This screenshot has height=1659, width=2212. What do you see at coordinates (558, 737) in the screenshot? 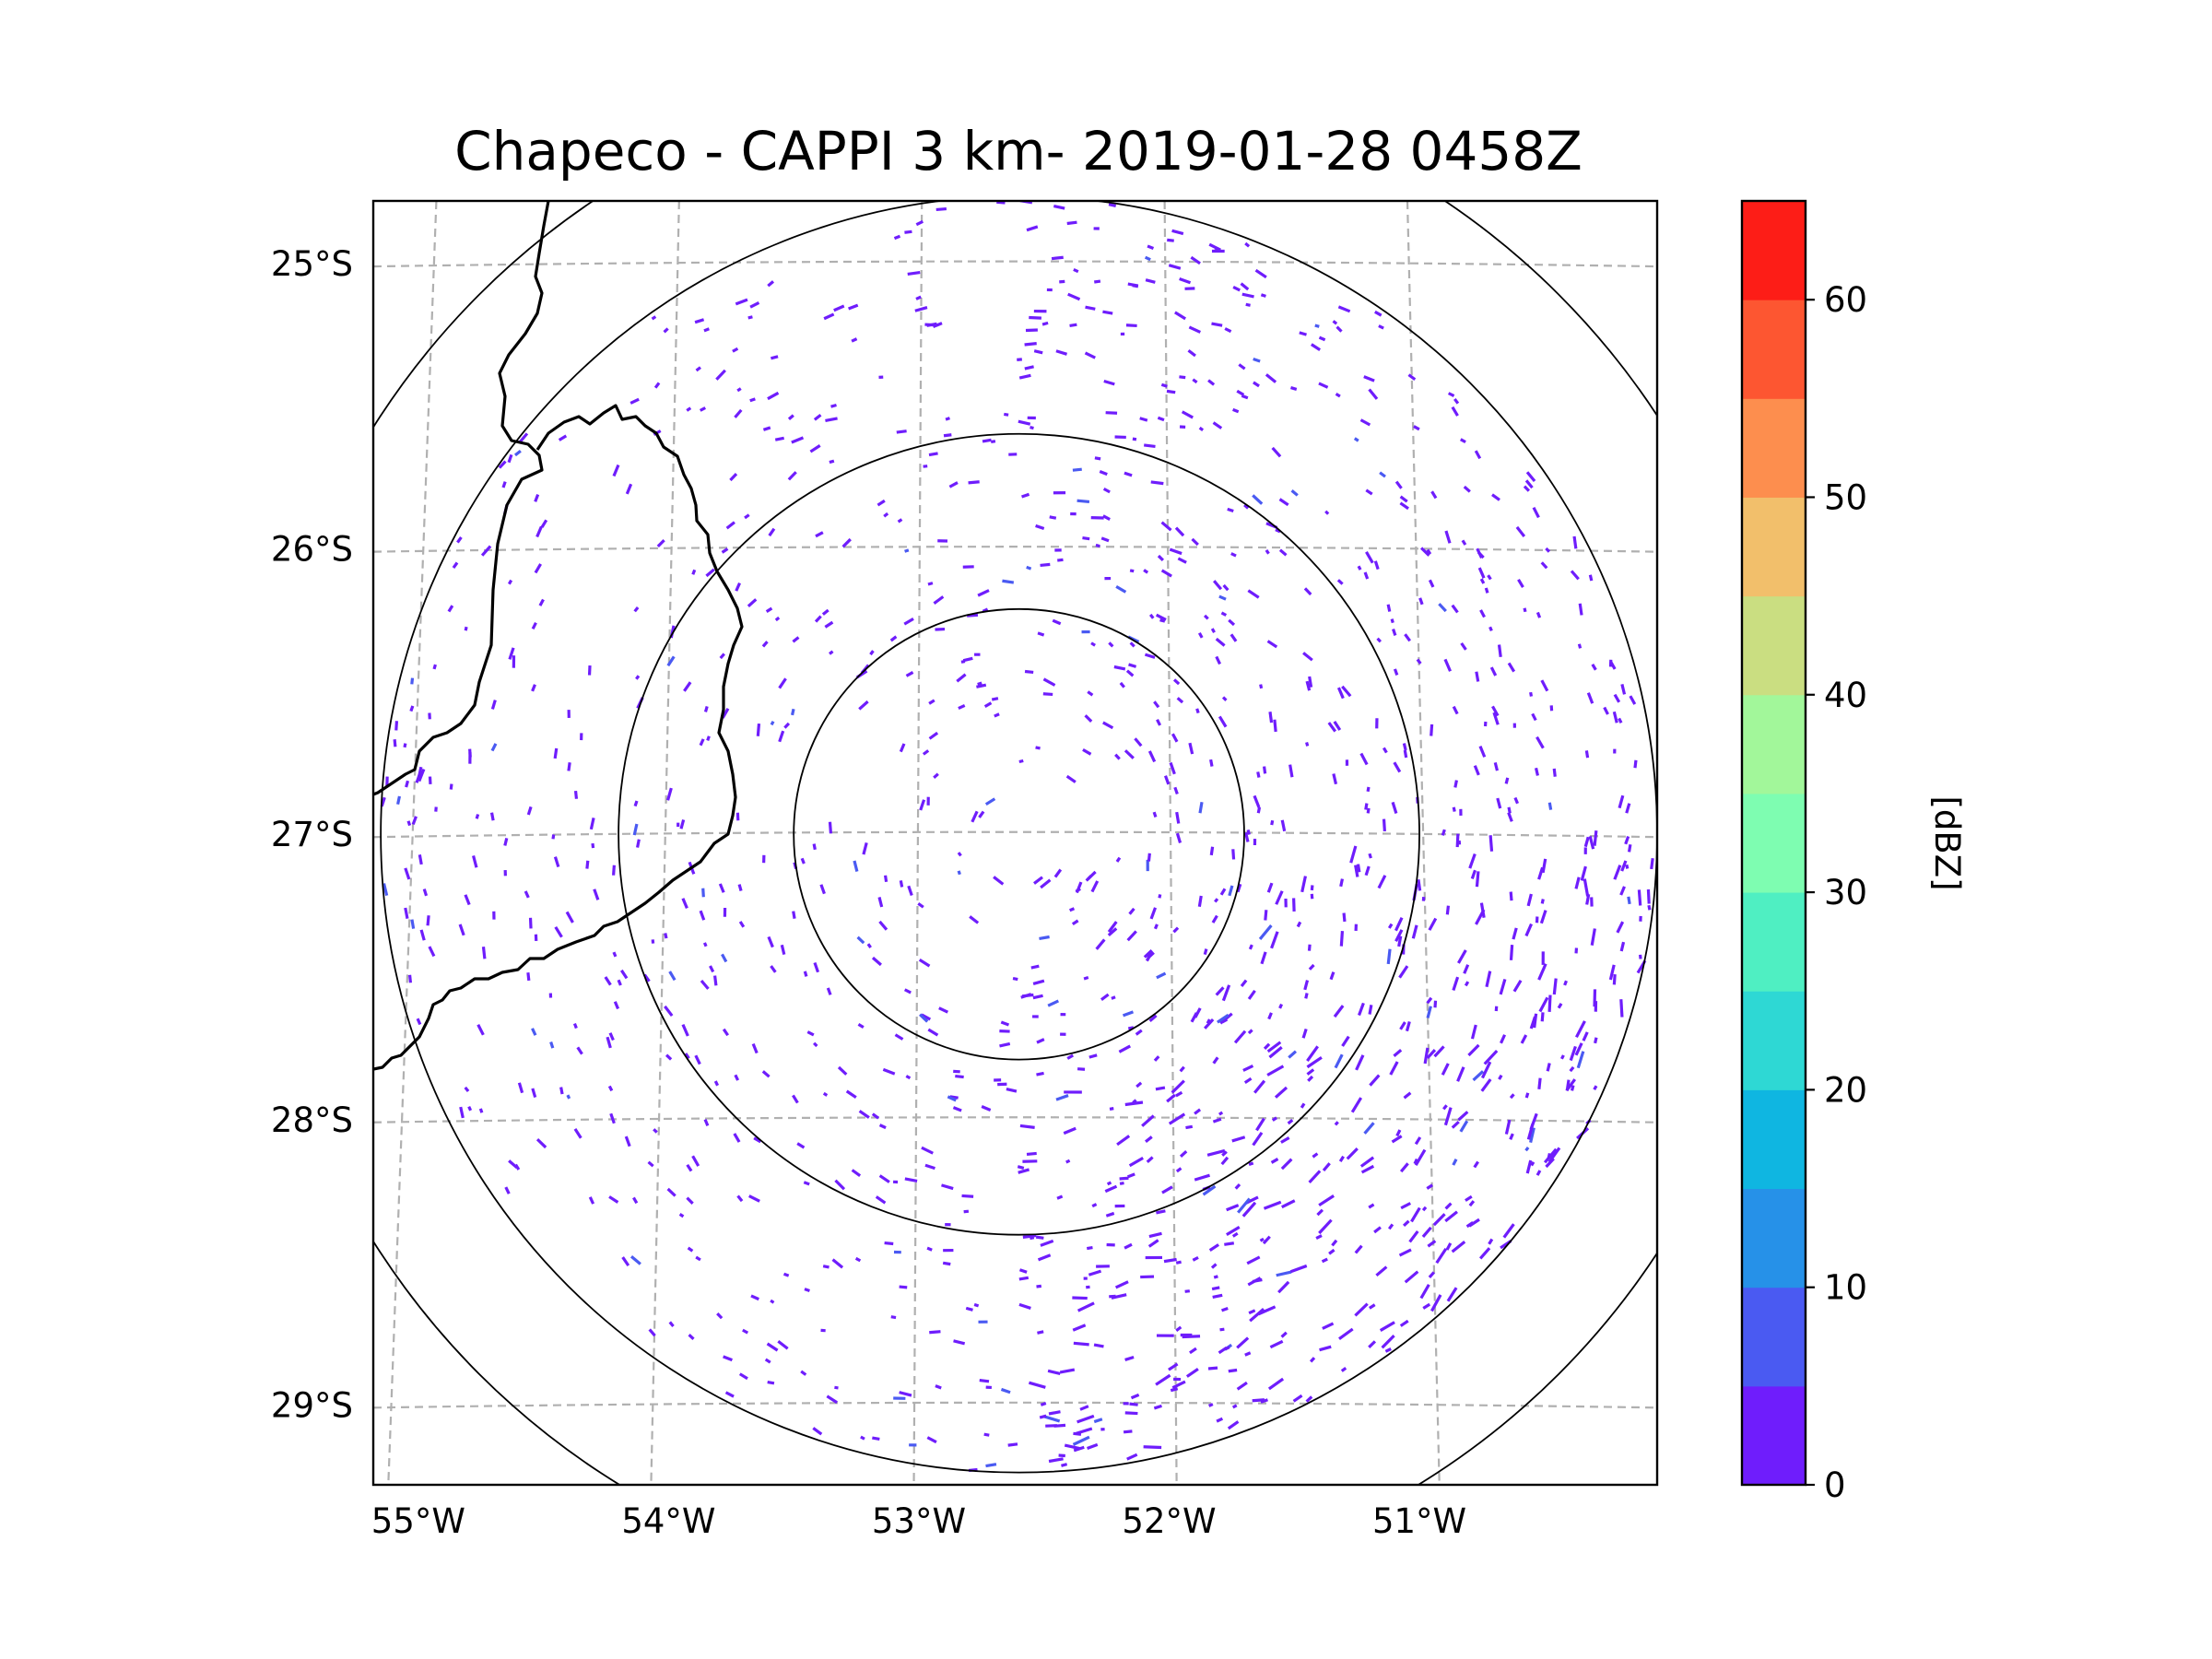
I see `border-line-province` at bounding box center [558, 737].